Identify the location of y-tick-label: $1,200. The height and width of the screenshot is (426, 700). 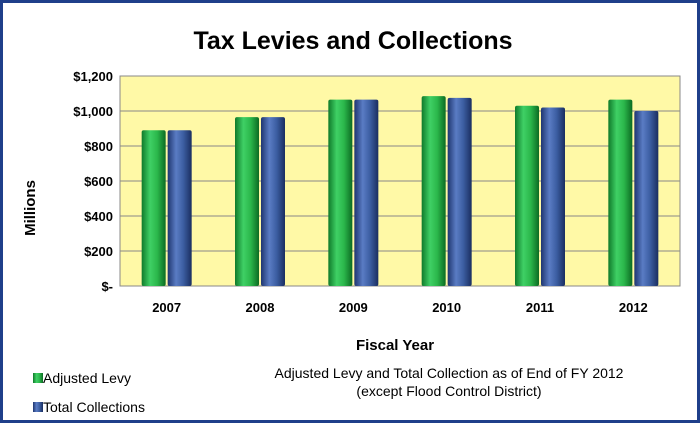
(93, 76).